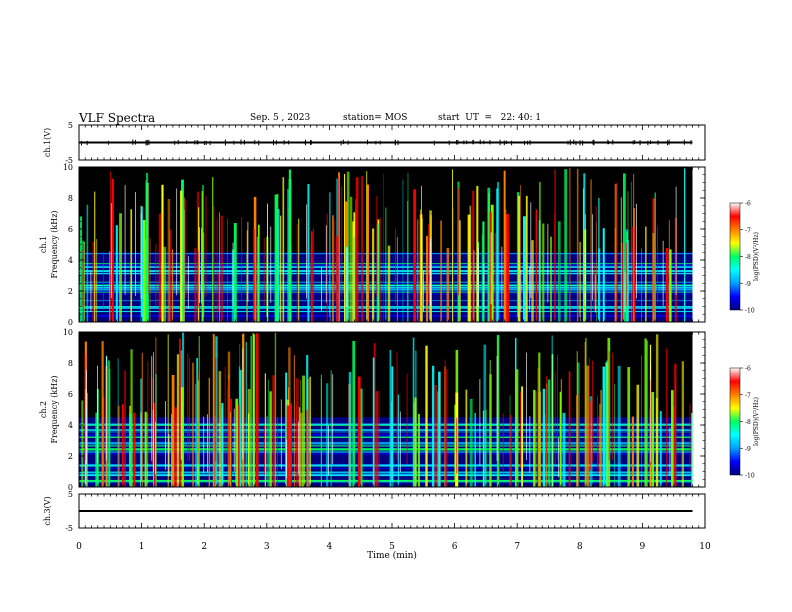 The image size is (792, 612). I want to click on x-tick-label: 0, so click(79, 547).